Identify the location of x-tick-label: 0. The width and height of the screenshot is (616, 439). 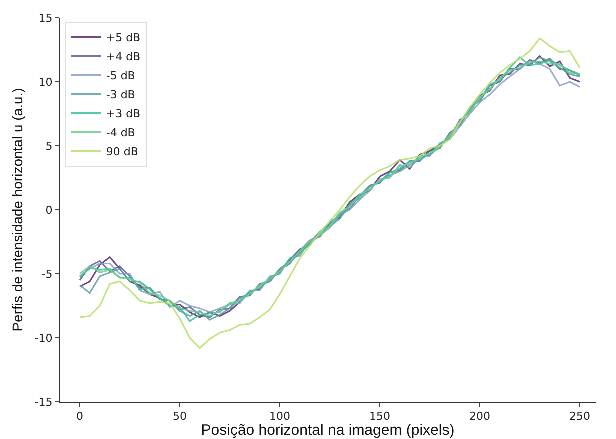
(80, 417).